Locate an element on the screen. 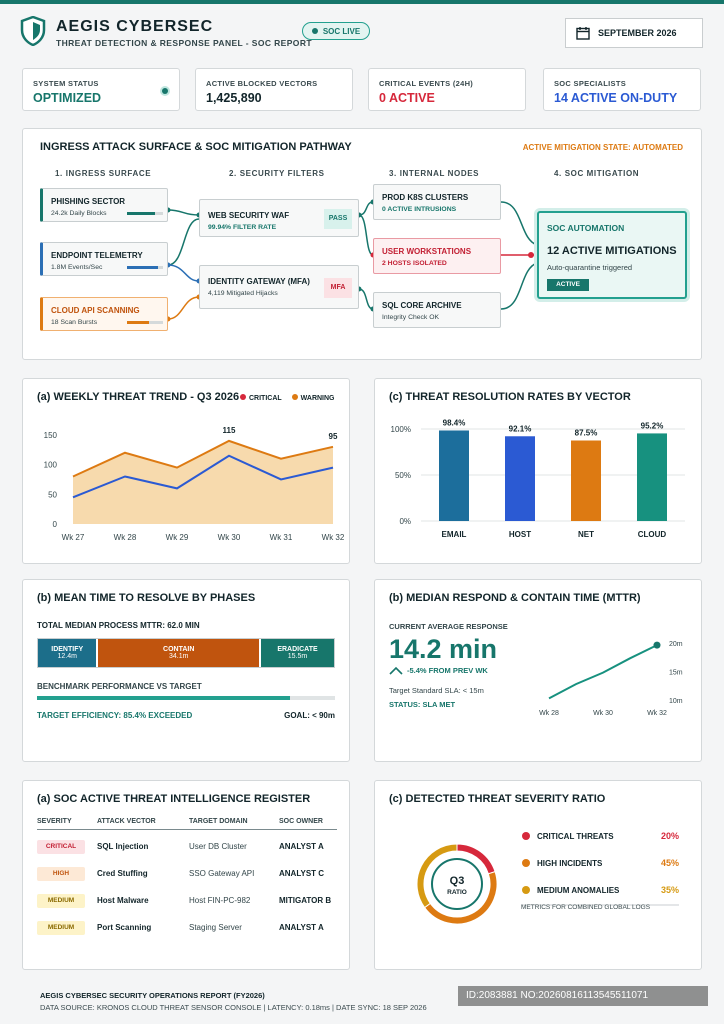 Image resolution: width=724 pixels, height=1024 pixels. kpi-label: ACTIVE BLOCKED VECTORS is located at coordinates (262, 83).